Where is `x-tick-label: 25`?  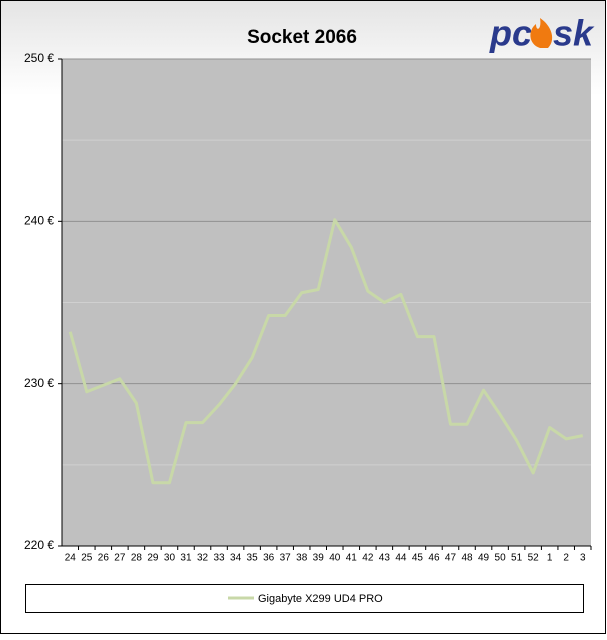
x-tick-label: 25 is located at coordinates (87, 558).